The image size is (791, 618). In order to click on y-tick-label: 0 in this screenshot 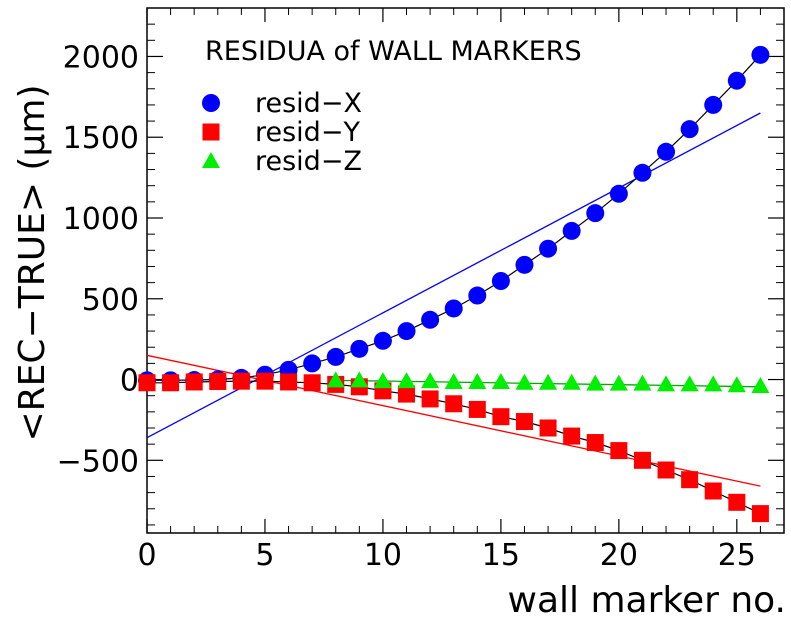, I will do `click(129, 381)`.